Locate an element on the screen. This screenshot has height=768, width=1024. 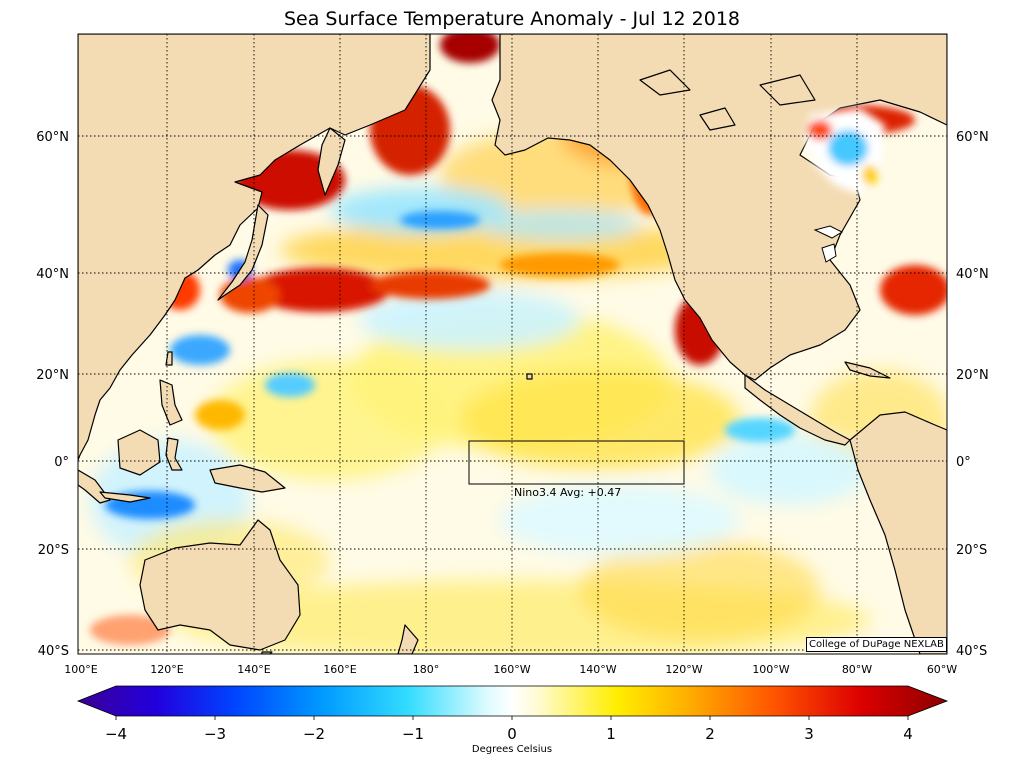
lon-label: 120°W is located at coordinates (683, 669).